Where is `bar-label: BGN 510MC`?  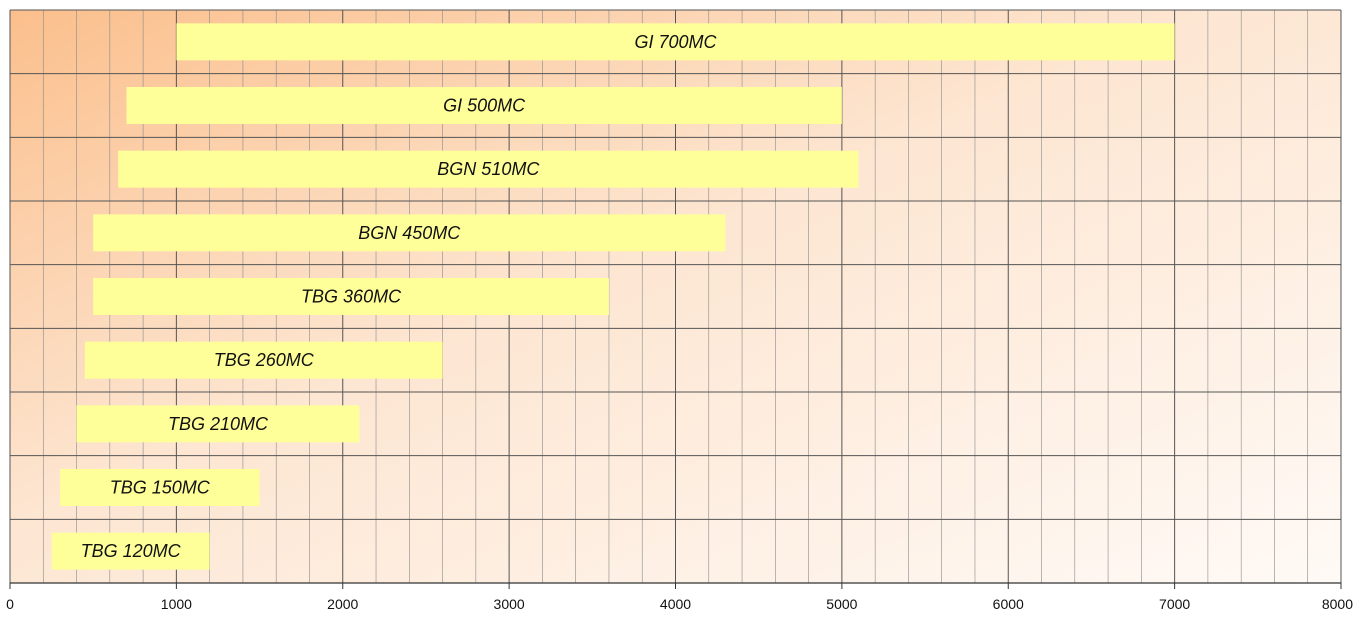
bar-label: BGN 510MC is located at coordinates (488, 169).